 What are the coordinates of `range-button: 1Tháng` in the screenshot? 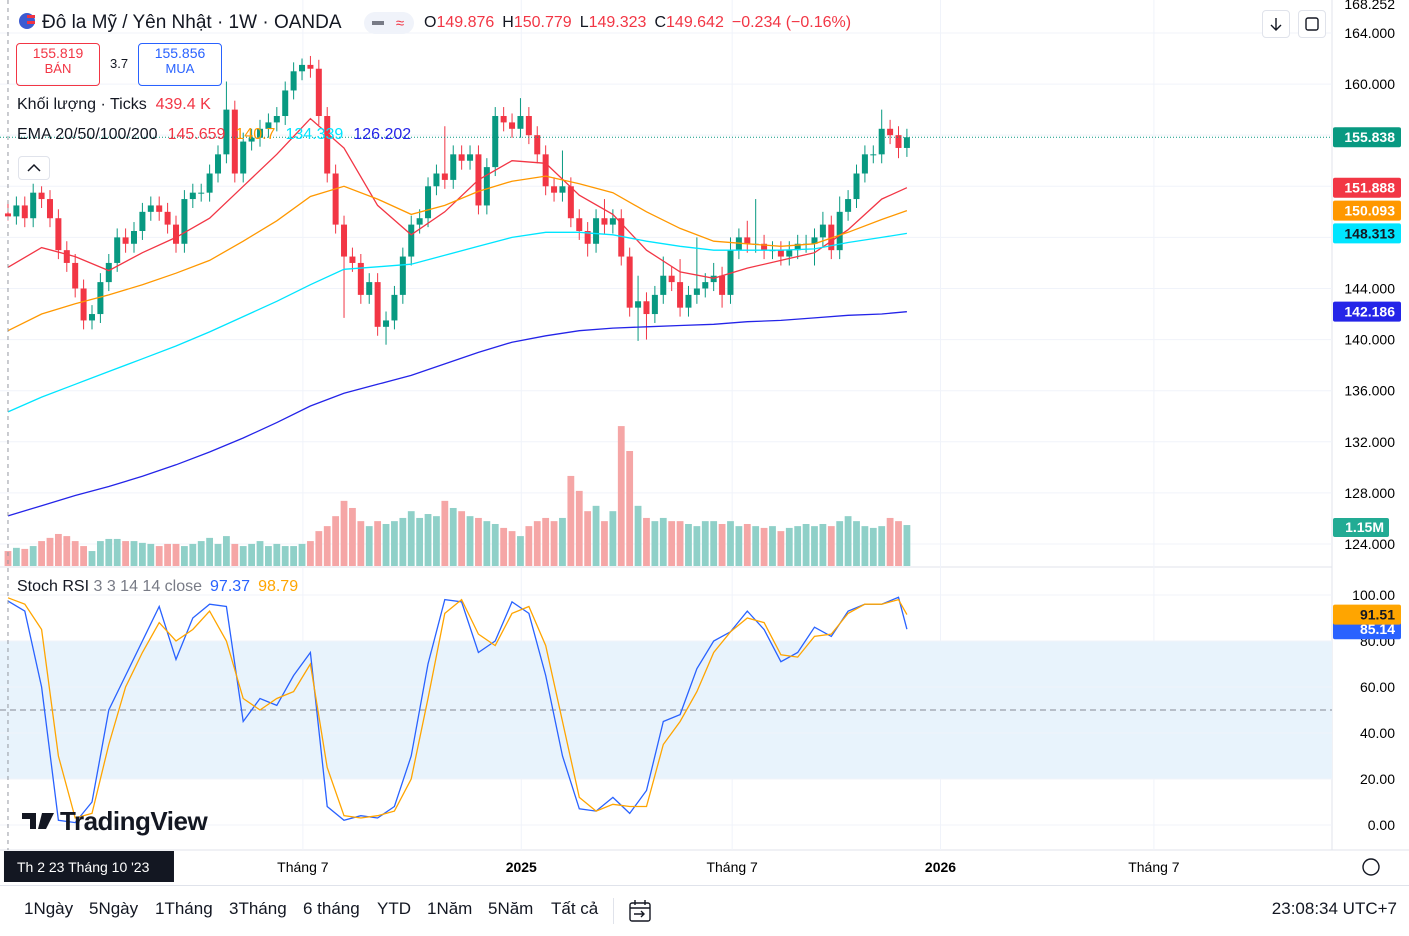 It's located at (184, 908).